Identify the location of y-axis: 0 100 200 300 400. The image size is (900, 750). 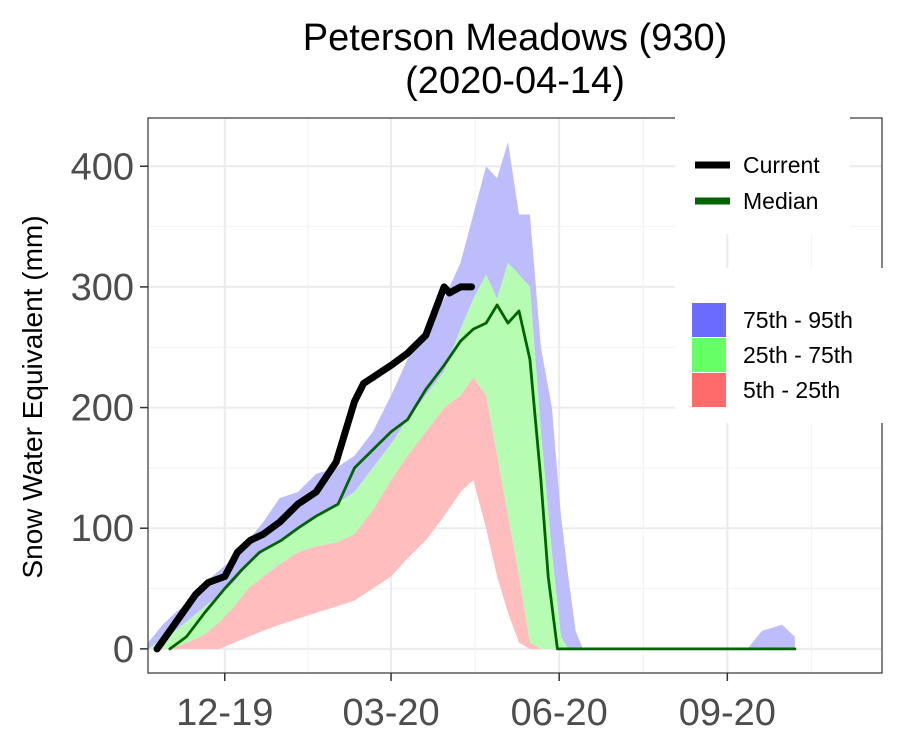
(109, 408).